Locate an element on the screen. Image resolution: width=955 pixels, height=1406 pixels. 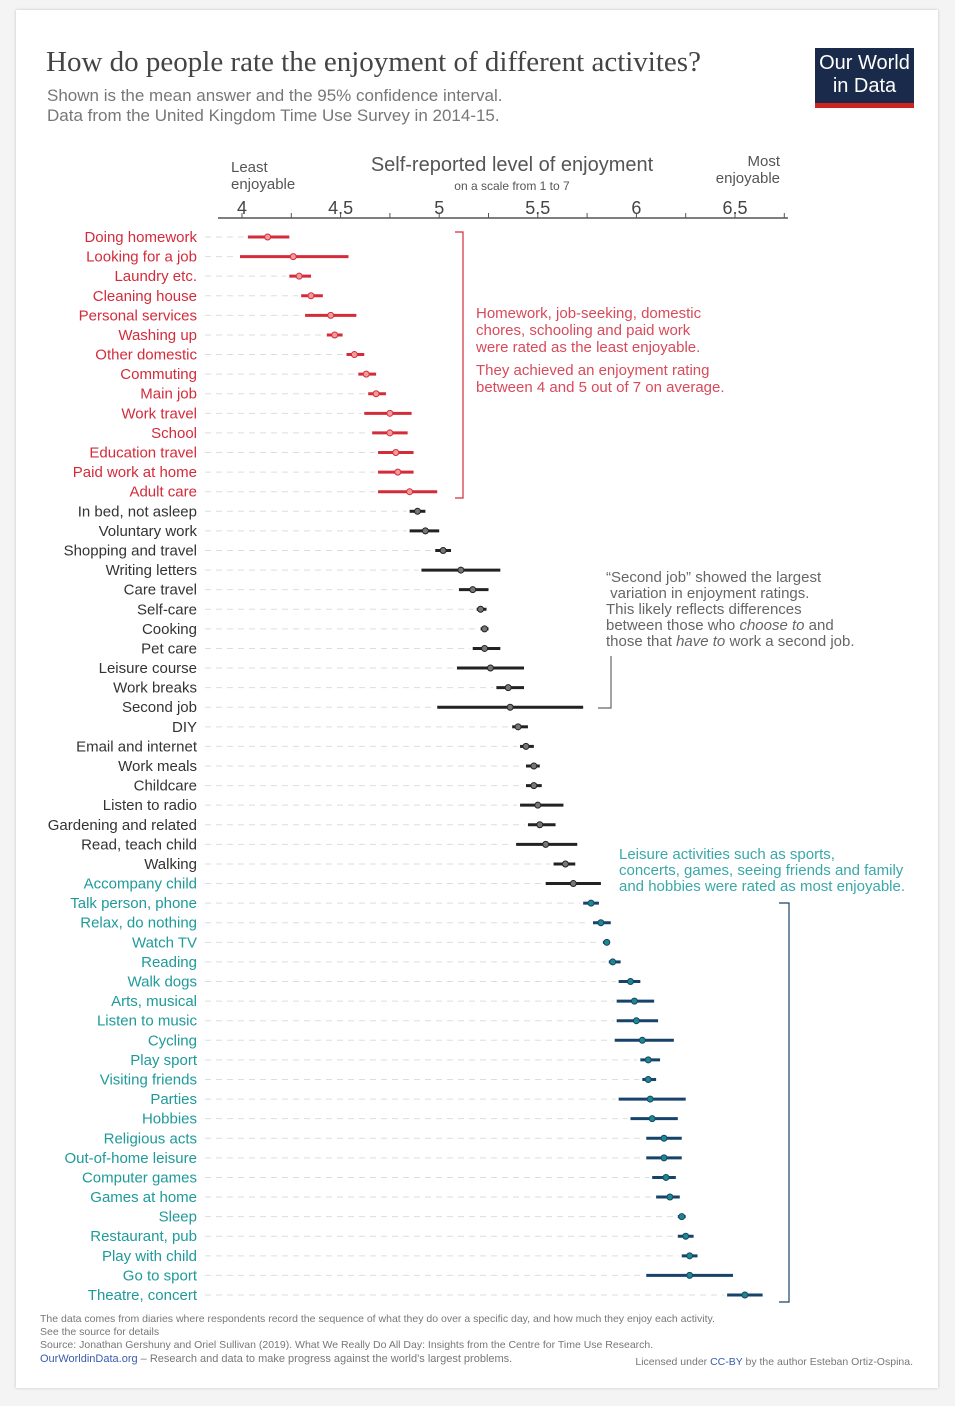
annotation-line: variation in enjoyment ratings. is located at coordinates (708, 593).